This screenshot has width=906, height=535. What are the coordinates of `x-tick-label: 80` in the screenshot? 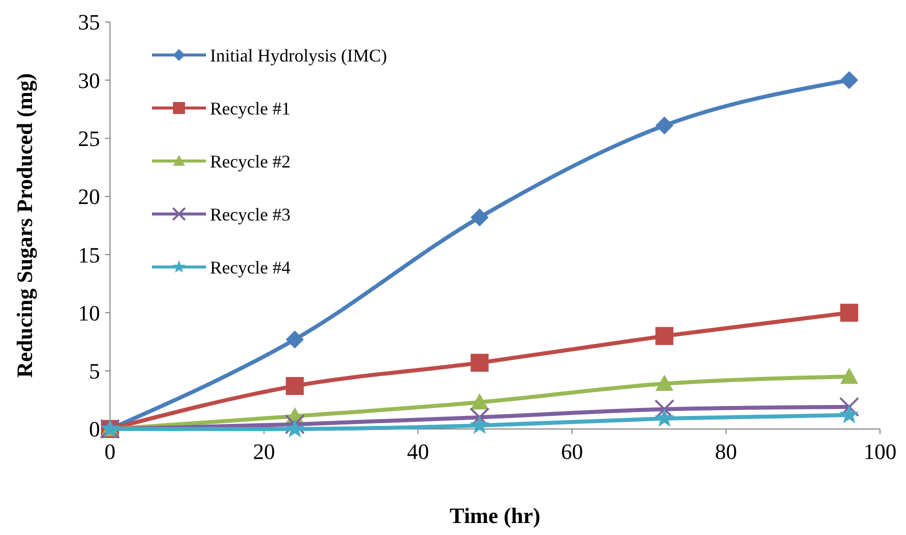 It's located at (726, 451).